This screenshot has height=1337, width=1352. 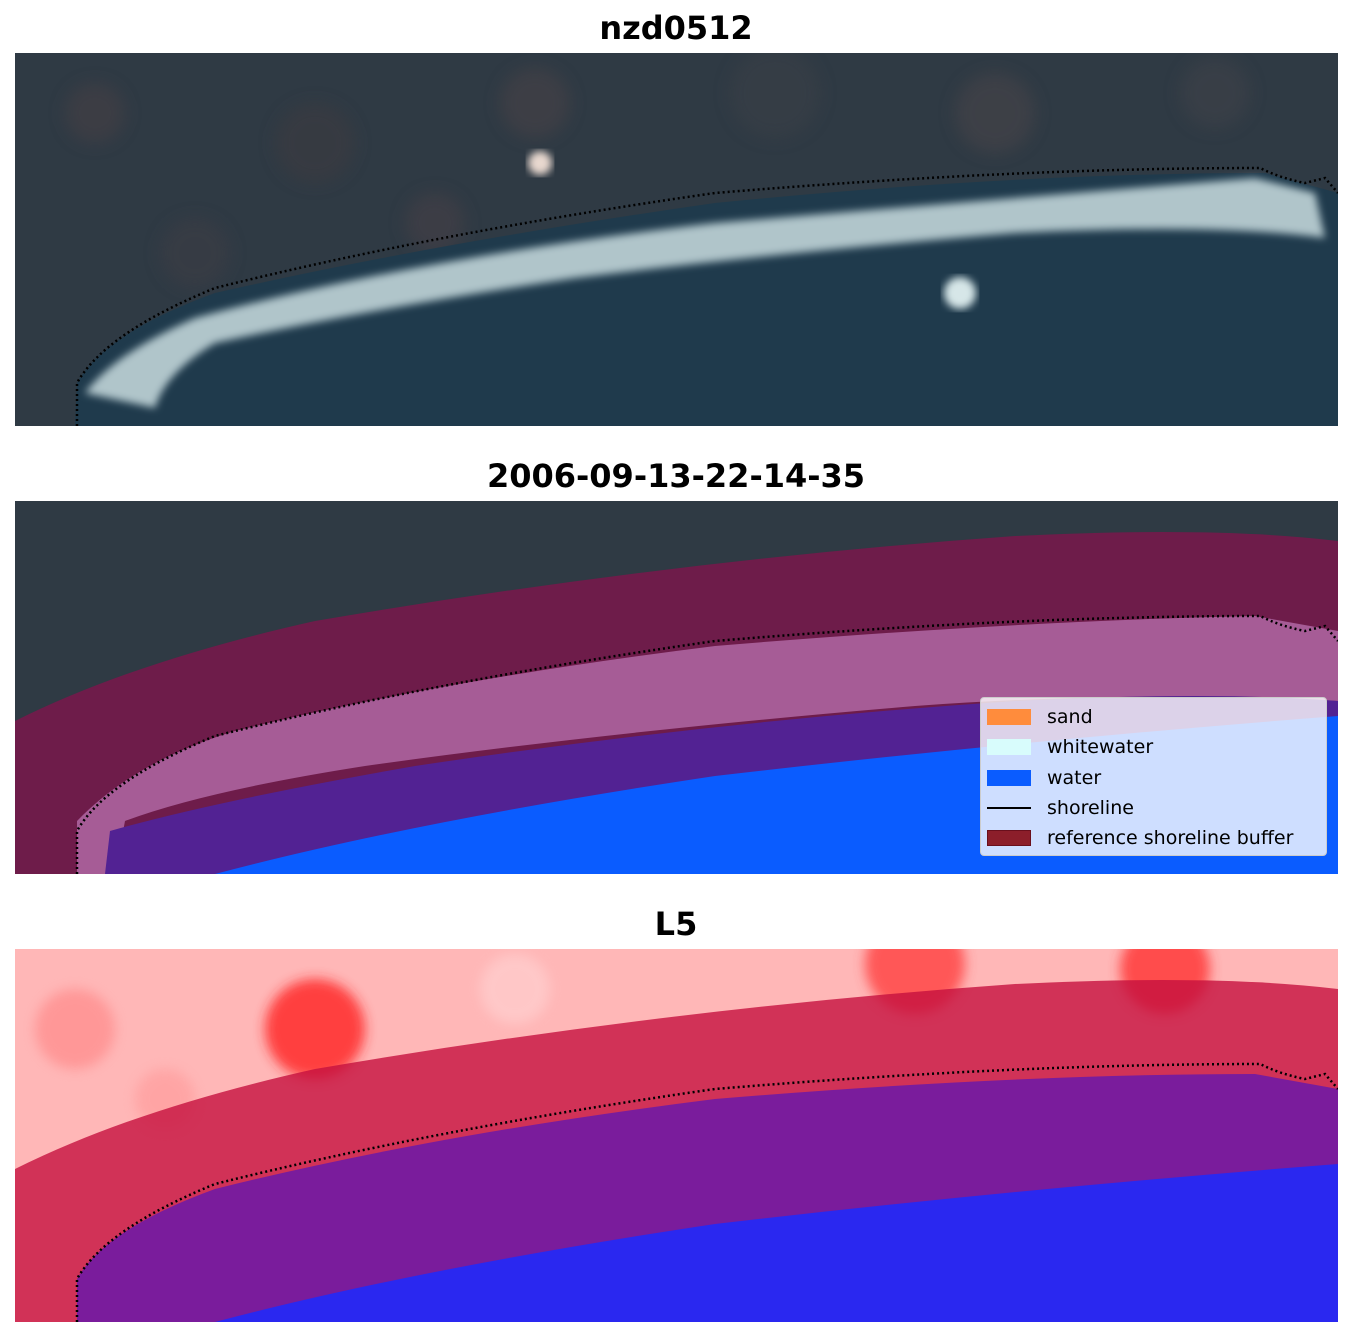 I want to click on legend-swatch-sand, so click(x=1009, y=717).